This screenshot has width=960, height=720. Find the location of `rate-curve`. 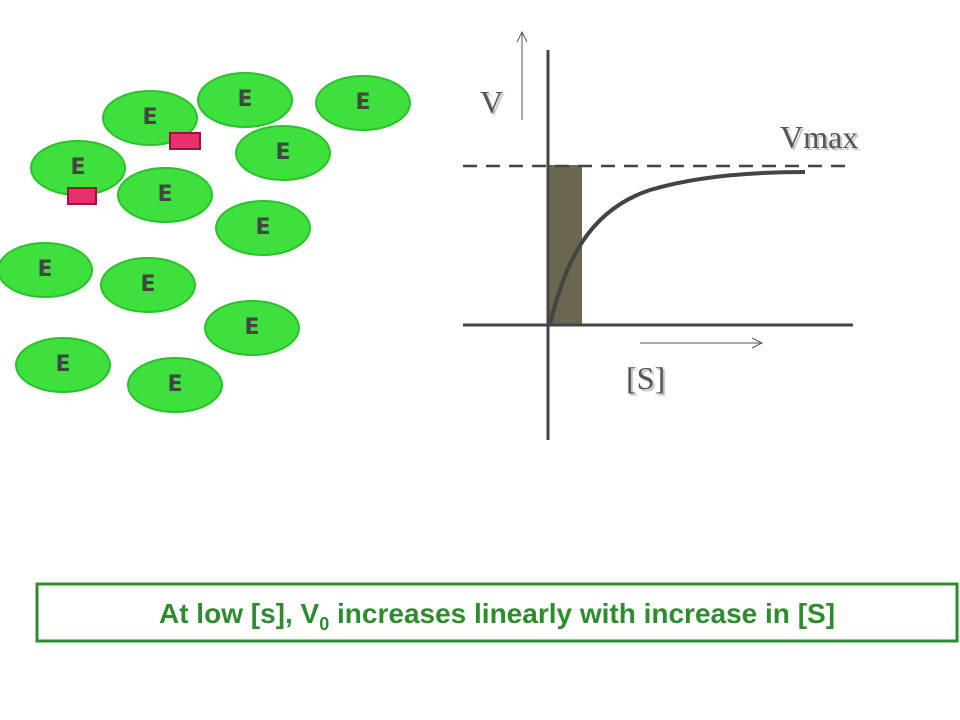

rate-curve is located at coordinates (677, 248).